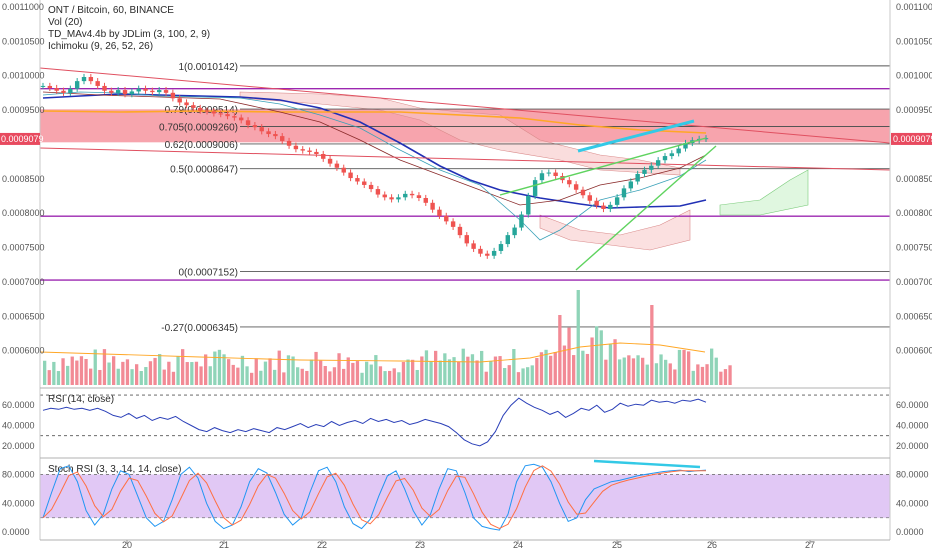 The height and width of the screenshot is (550, 932). I want to click on price-tick-left: 0.0008500, so click(23, 179).